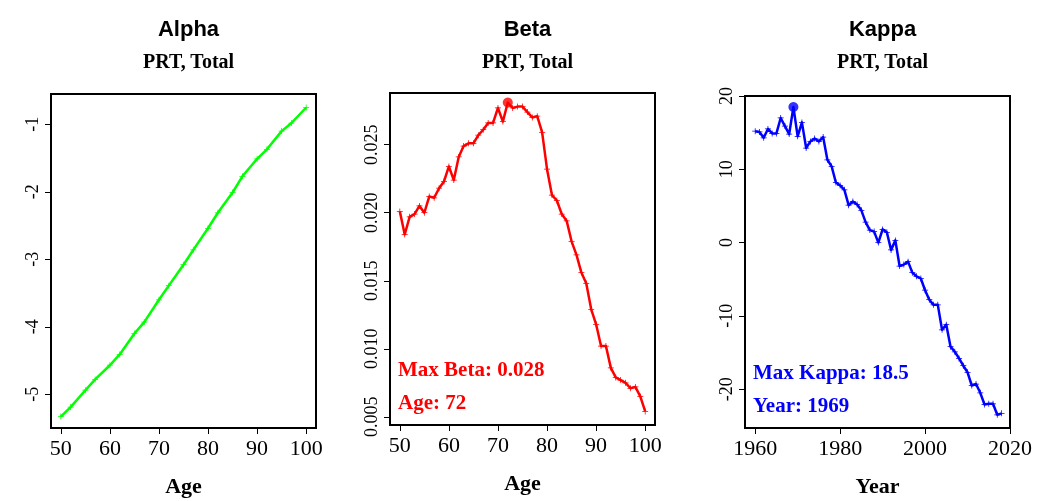 The height and width of the screenshot is (501, 1047). What do you see at coordinates (840, 447) in the screenshot?
I see `x-tick-label: 1980` at bounding box center [840, 447].